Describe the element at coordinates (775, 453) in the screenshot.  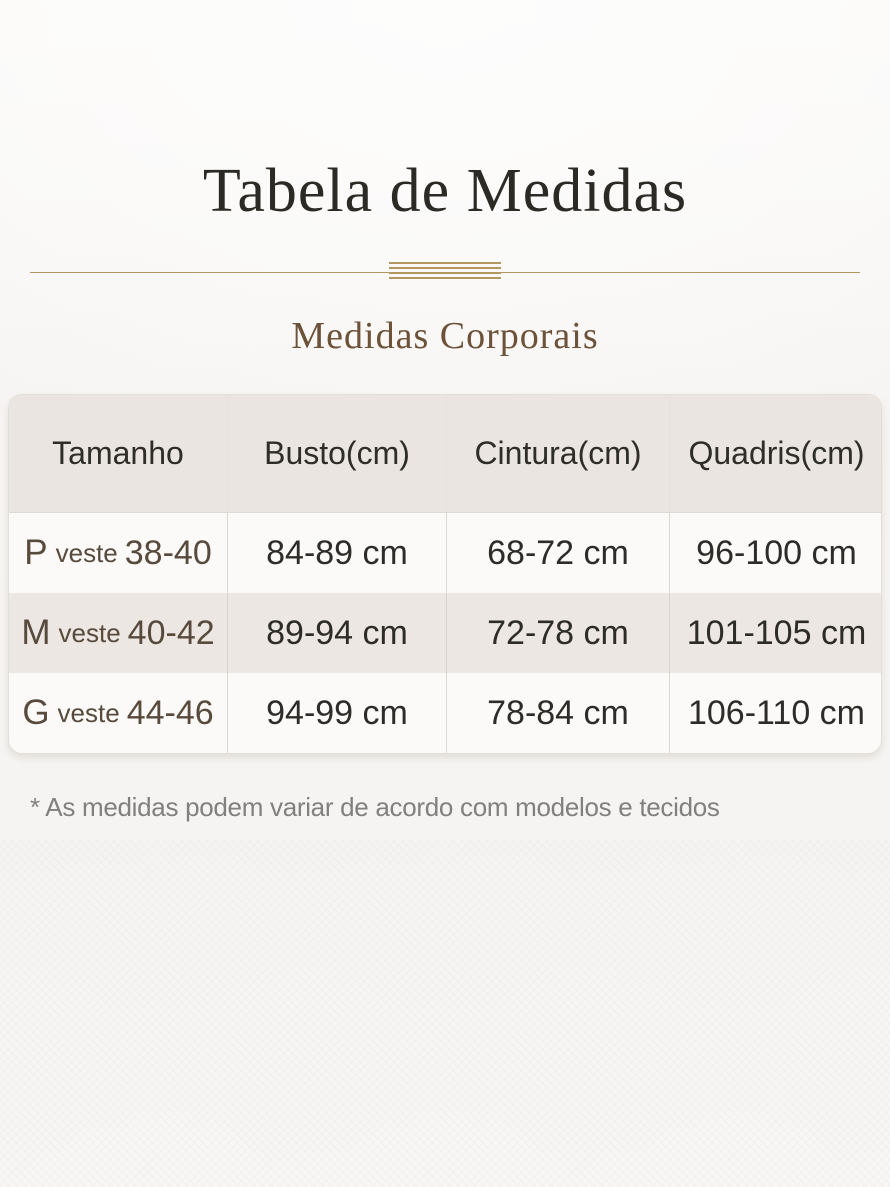
I see `header-cell-quadris: Quadris(cm)` at that location.